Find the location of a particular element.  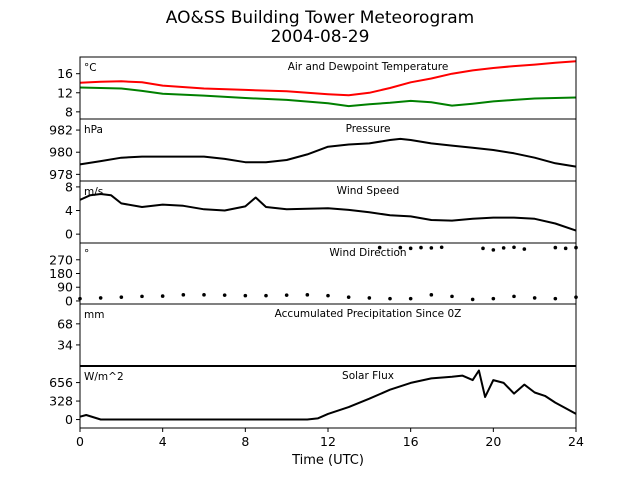

x-tick-label: 20 is located at coordinates (493, 441).